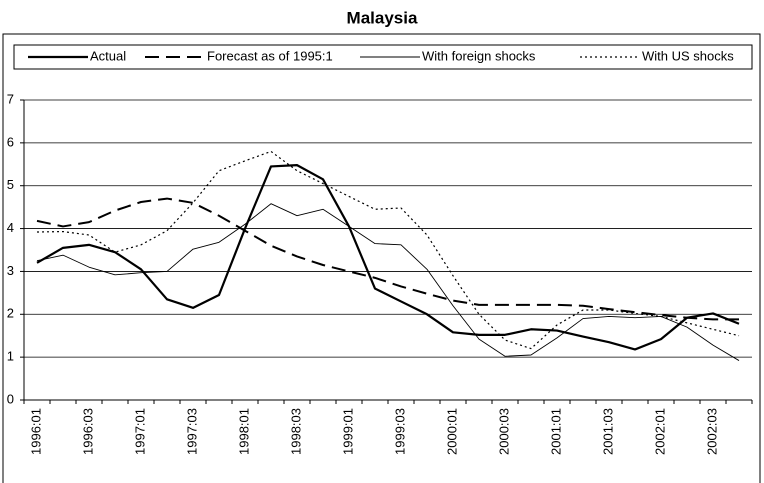 This screenshot has height=483, width=764. I want to click on legend-label: With US shocks, so click(688, 55).